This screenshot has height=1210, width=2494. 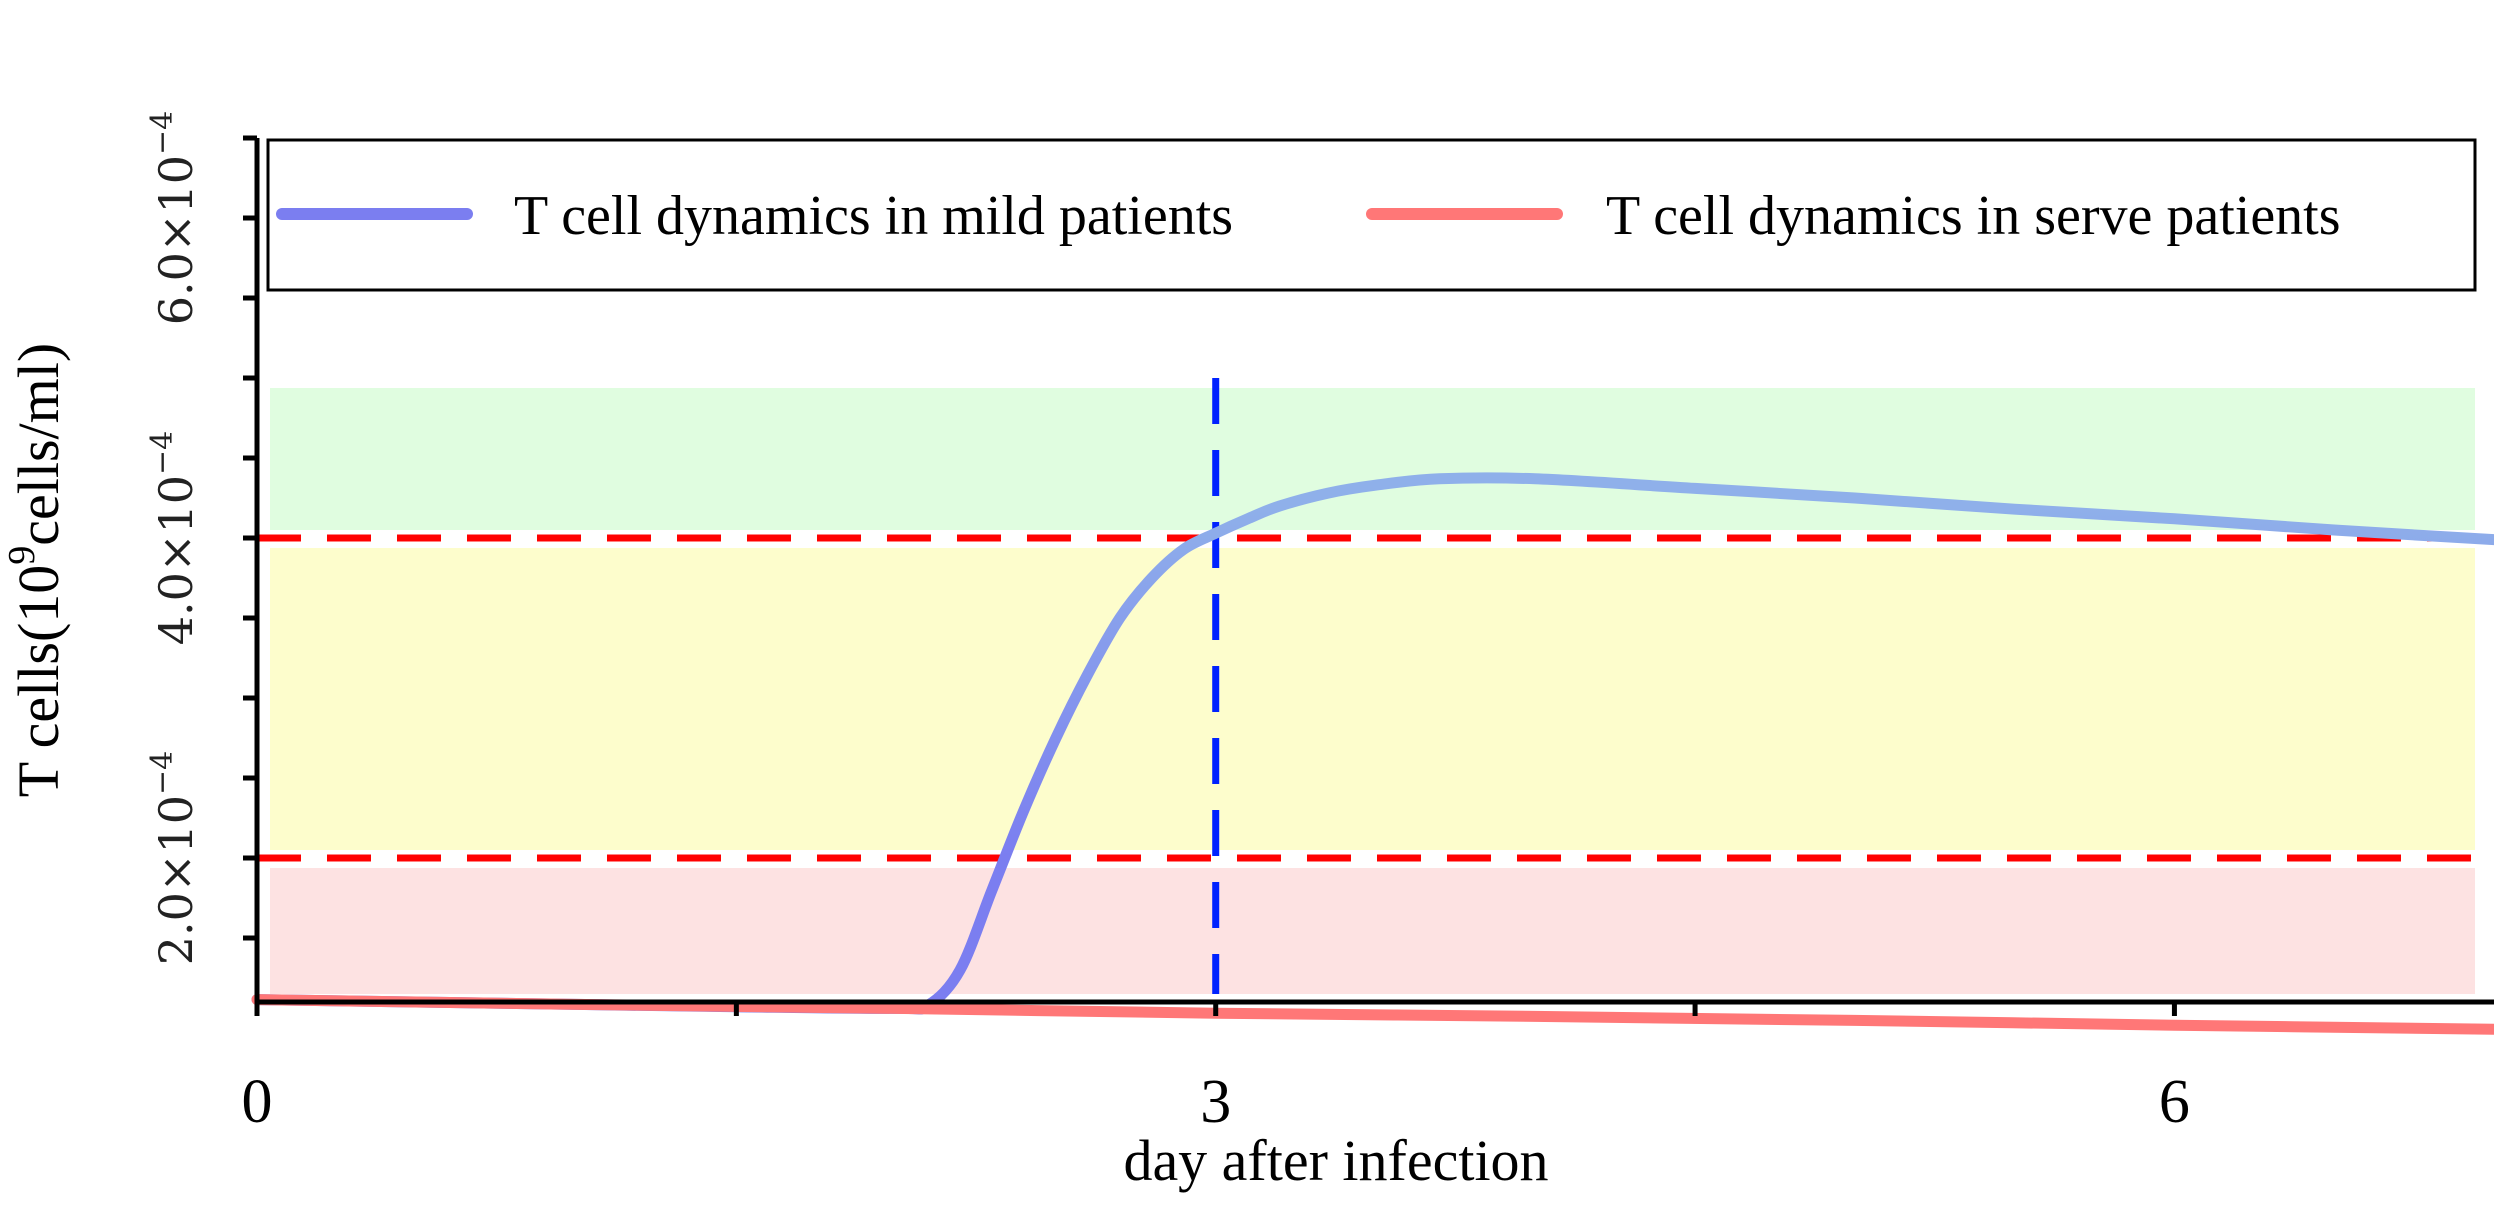 What do you see at coordinates (1335, 1160) in the screenshot?
I see `x-axis-label: day after infection` at bounding box center [1335, 1160].